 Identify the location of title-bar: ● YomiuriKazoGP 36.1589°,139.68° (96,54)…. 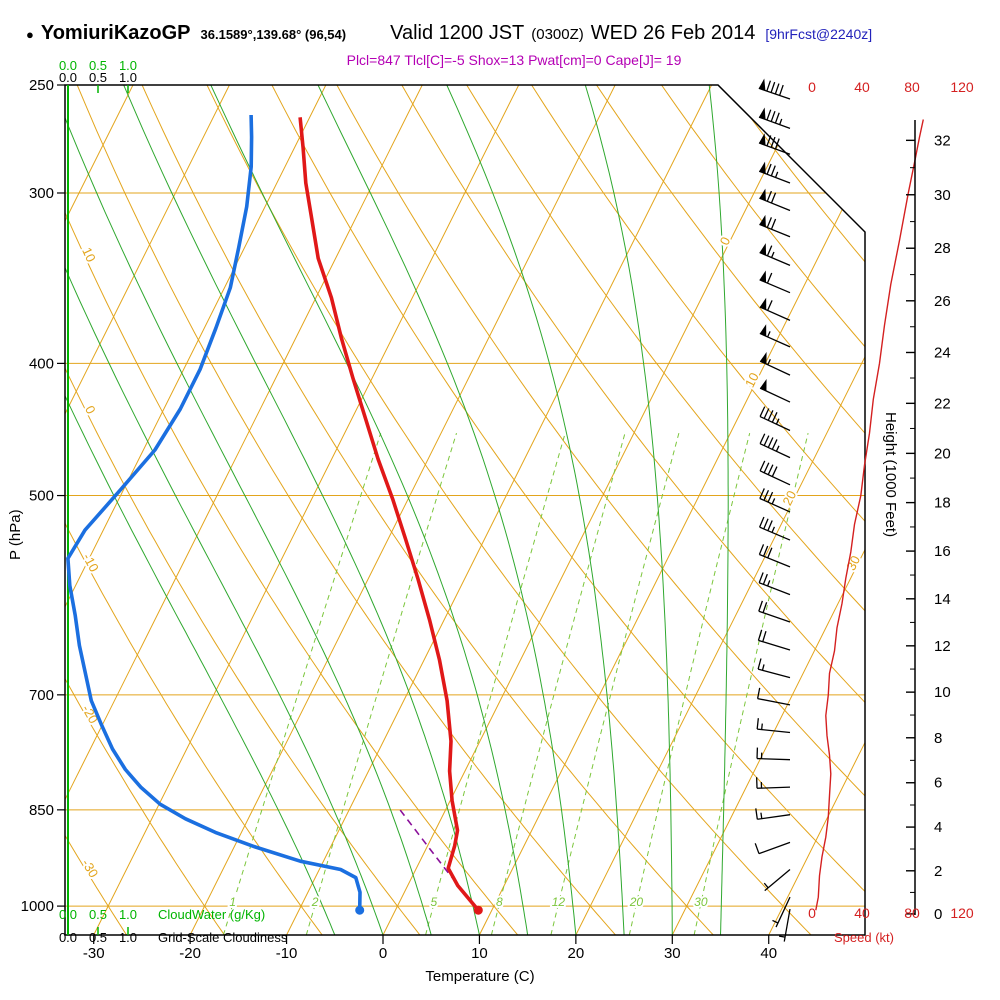
(449, 33).